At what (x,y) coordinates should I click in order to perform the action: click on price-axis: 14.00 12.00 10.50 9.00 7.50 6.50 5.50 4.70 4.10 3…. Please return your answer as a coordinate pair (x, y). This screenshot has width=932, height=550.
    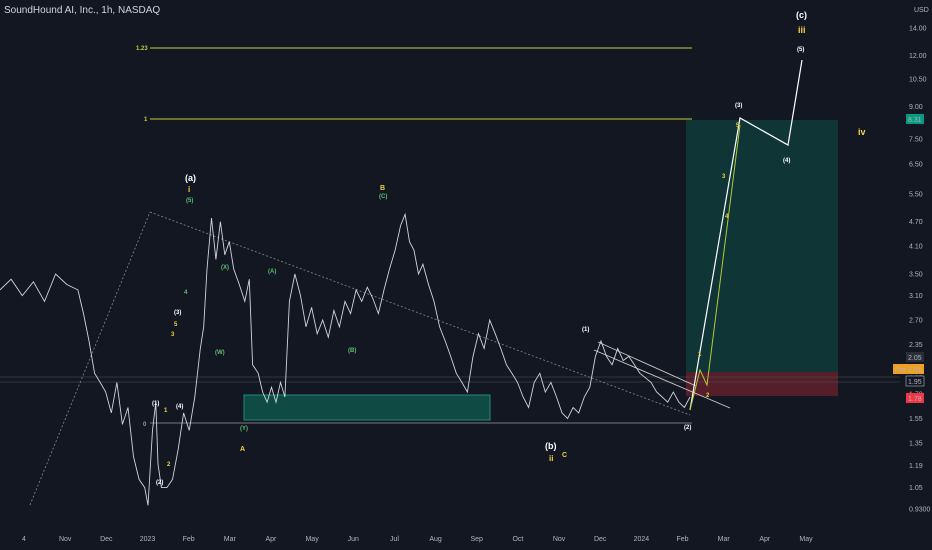
    Looking at the image, I should click on (920, 270).